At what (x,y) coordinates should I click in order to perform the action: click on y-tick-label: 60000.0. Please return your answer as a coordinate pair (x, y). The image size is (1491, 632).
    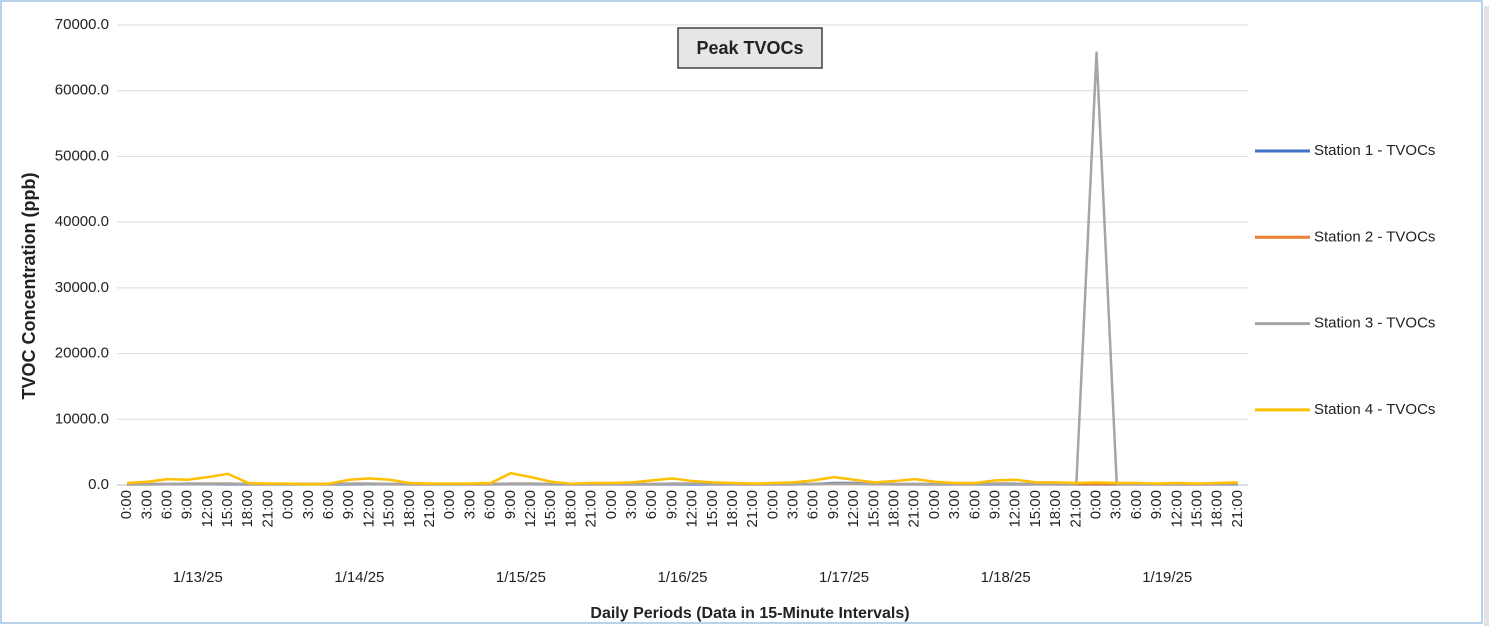
    Looking at the image, I should click on (82, 90).